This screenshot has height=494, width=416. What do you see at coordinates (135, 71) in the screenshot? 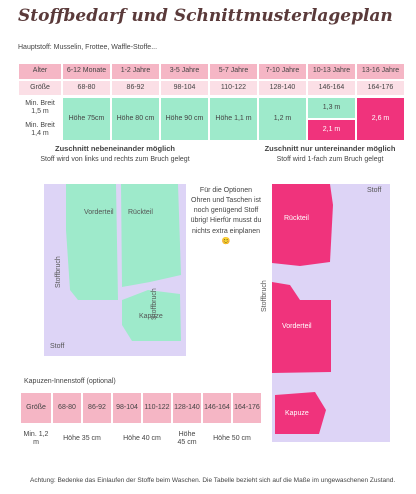
I see `header-cell: 1-2 Jahre` at bounding box center [135, 71].